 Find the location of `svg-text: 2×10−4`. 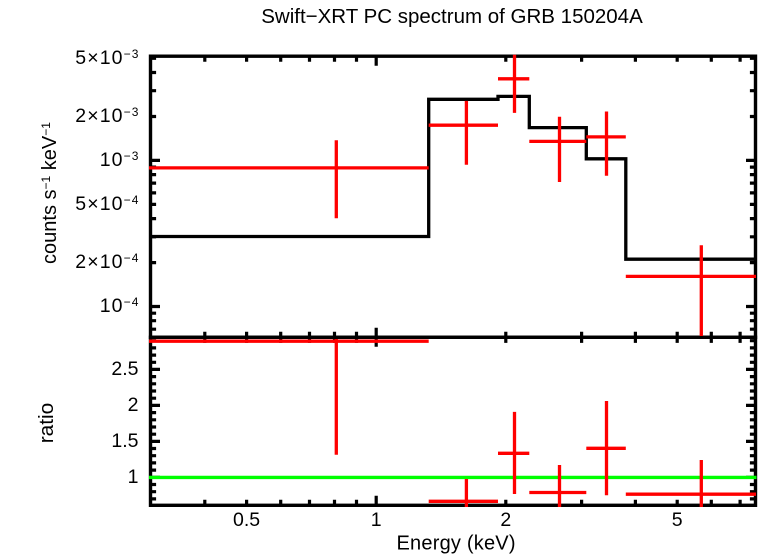

svg-text: 2×10−4 is located at coordinates (107, 262).